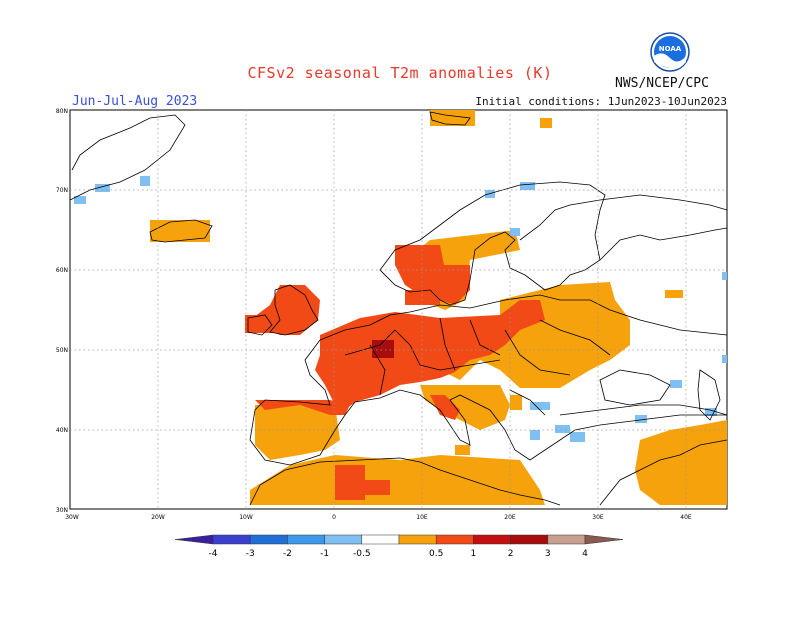 The width and height of the screenshot is (800, 618). Describe the element at coordinates (62, 350) in the screenshot. I see `lat-tick: 50N` at that location.